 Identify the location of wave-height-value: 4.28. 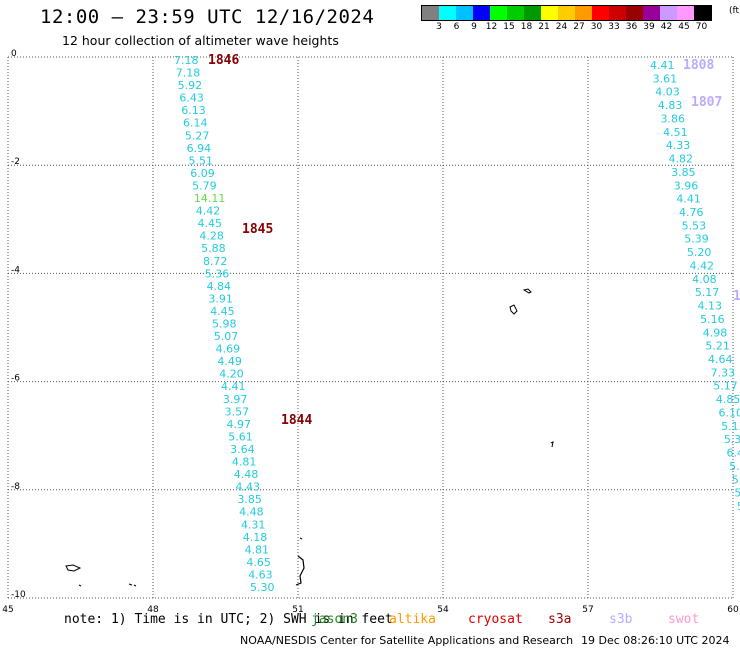
(211, 236).